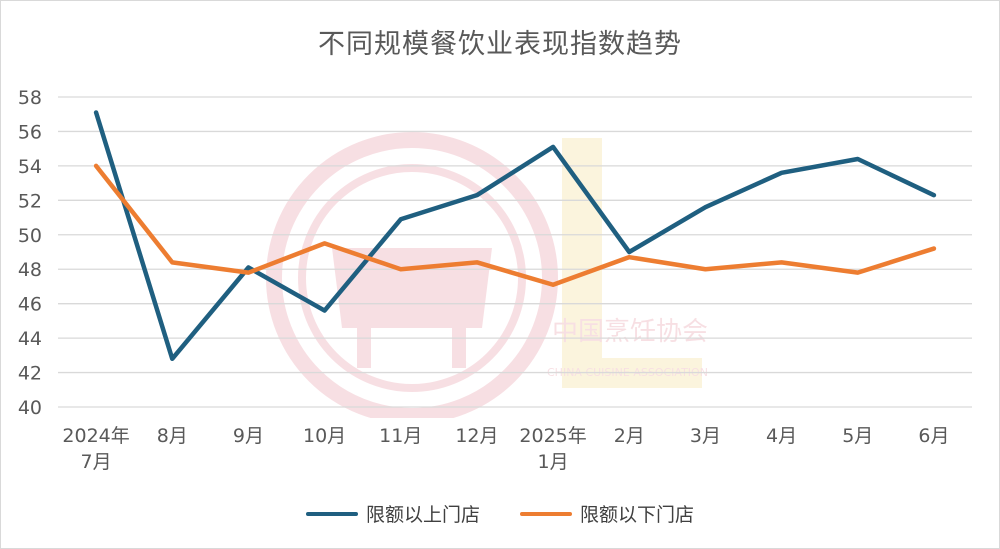 Image resolution: width=1000 pixels, height=549 pixels. Describe the element at coordinates (172, 436) in the screenshot. I see `x-tick-label: 8月` at that location.